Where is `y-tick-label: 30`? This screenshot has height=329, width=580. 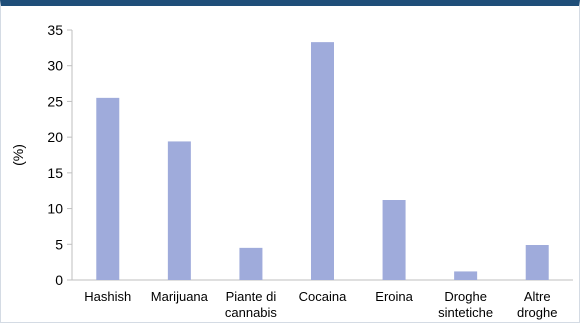
y-tick-label: 30 is located at coordinates (55, 66).